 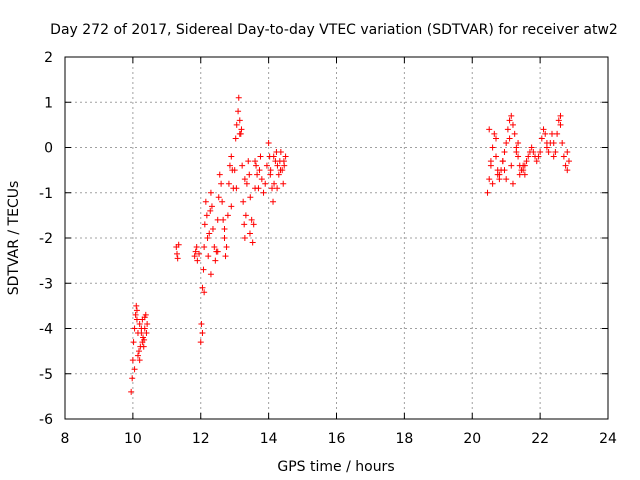 I want to click on x-axis-label: GPS time / hours, so click(x=335, y=467).